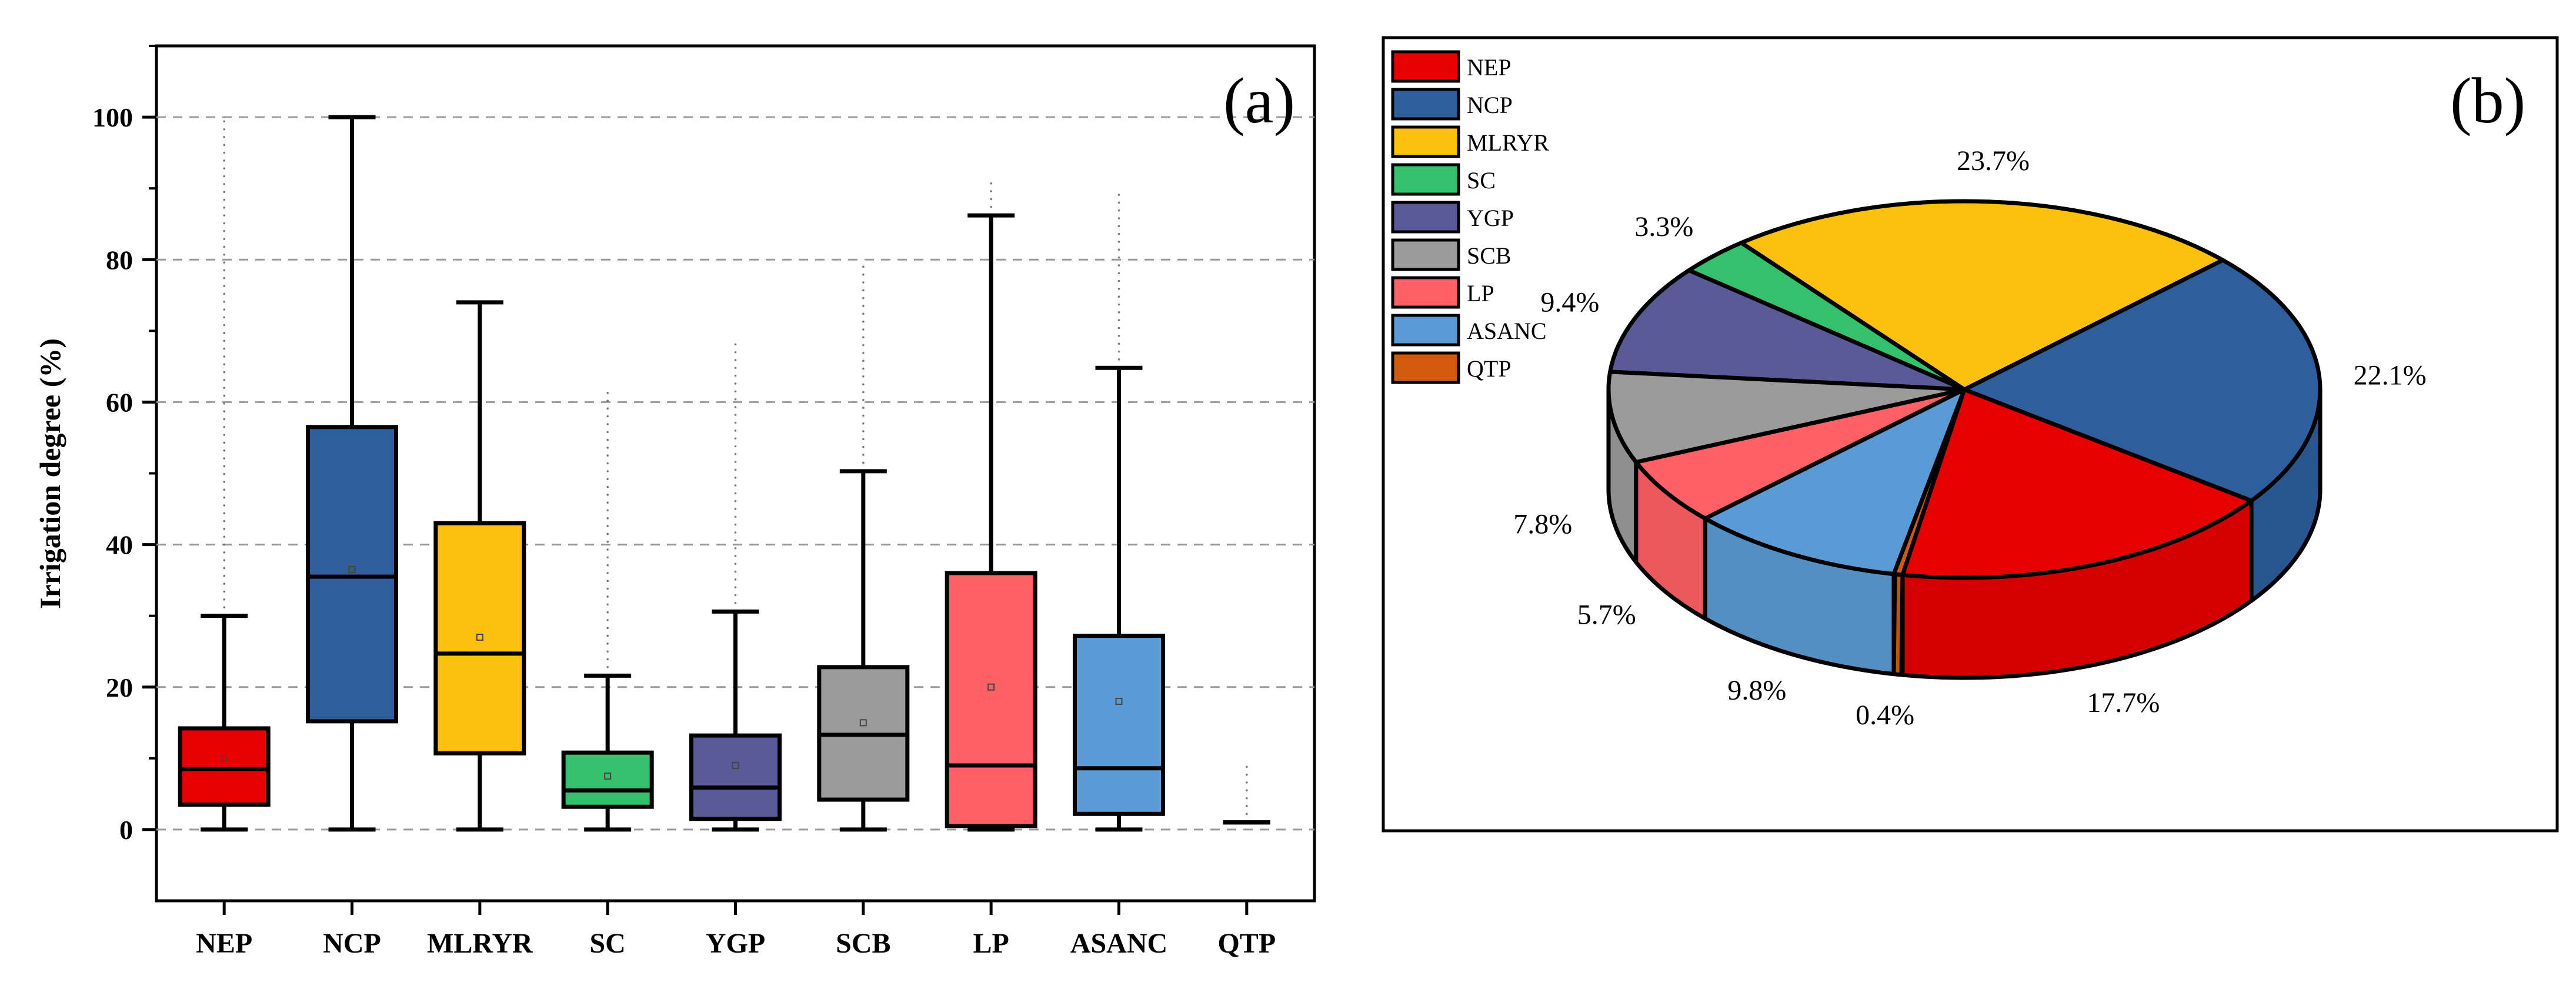 The image size is (2576, 992). I want to click on x-tick-label: QTP, so click(1246, 943).